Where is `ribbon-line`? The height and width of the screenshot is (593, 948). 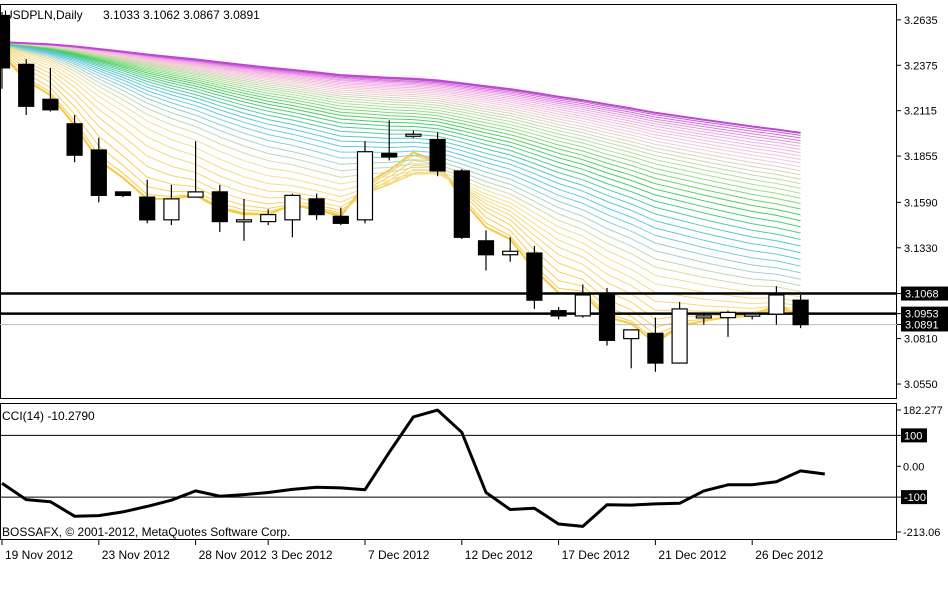 ribbon-line is located at coordinates (401, 87).